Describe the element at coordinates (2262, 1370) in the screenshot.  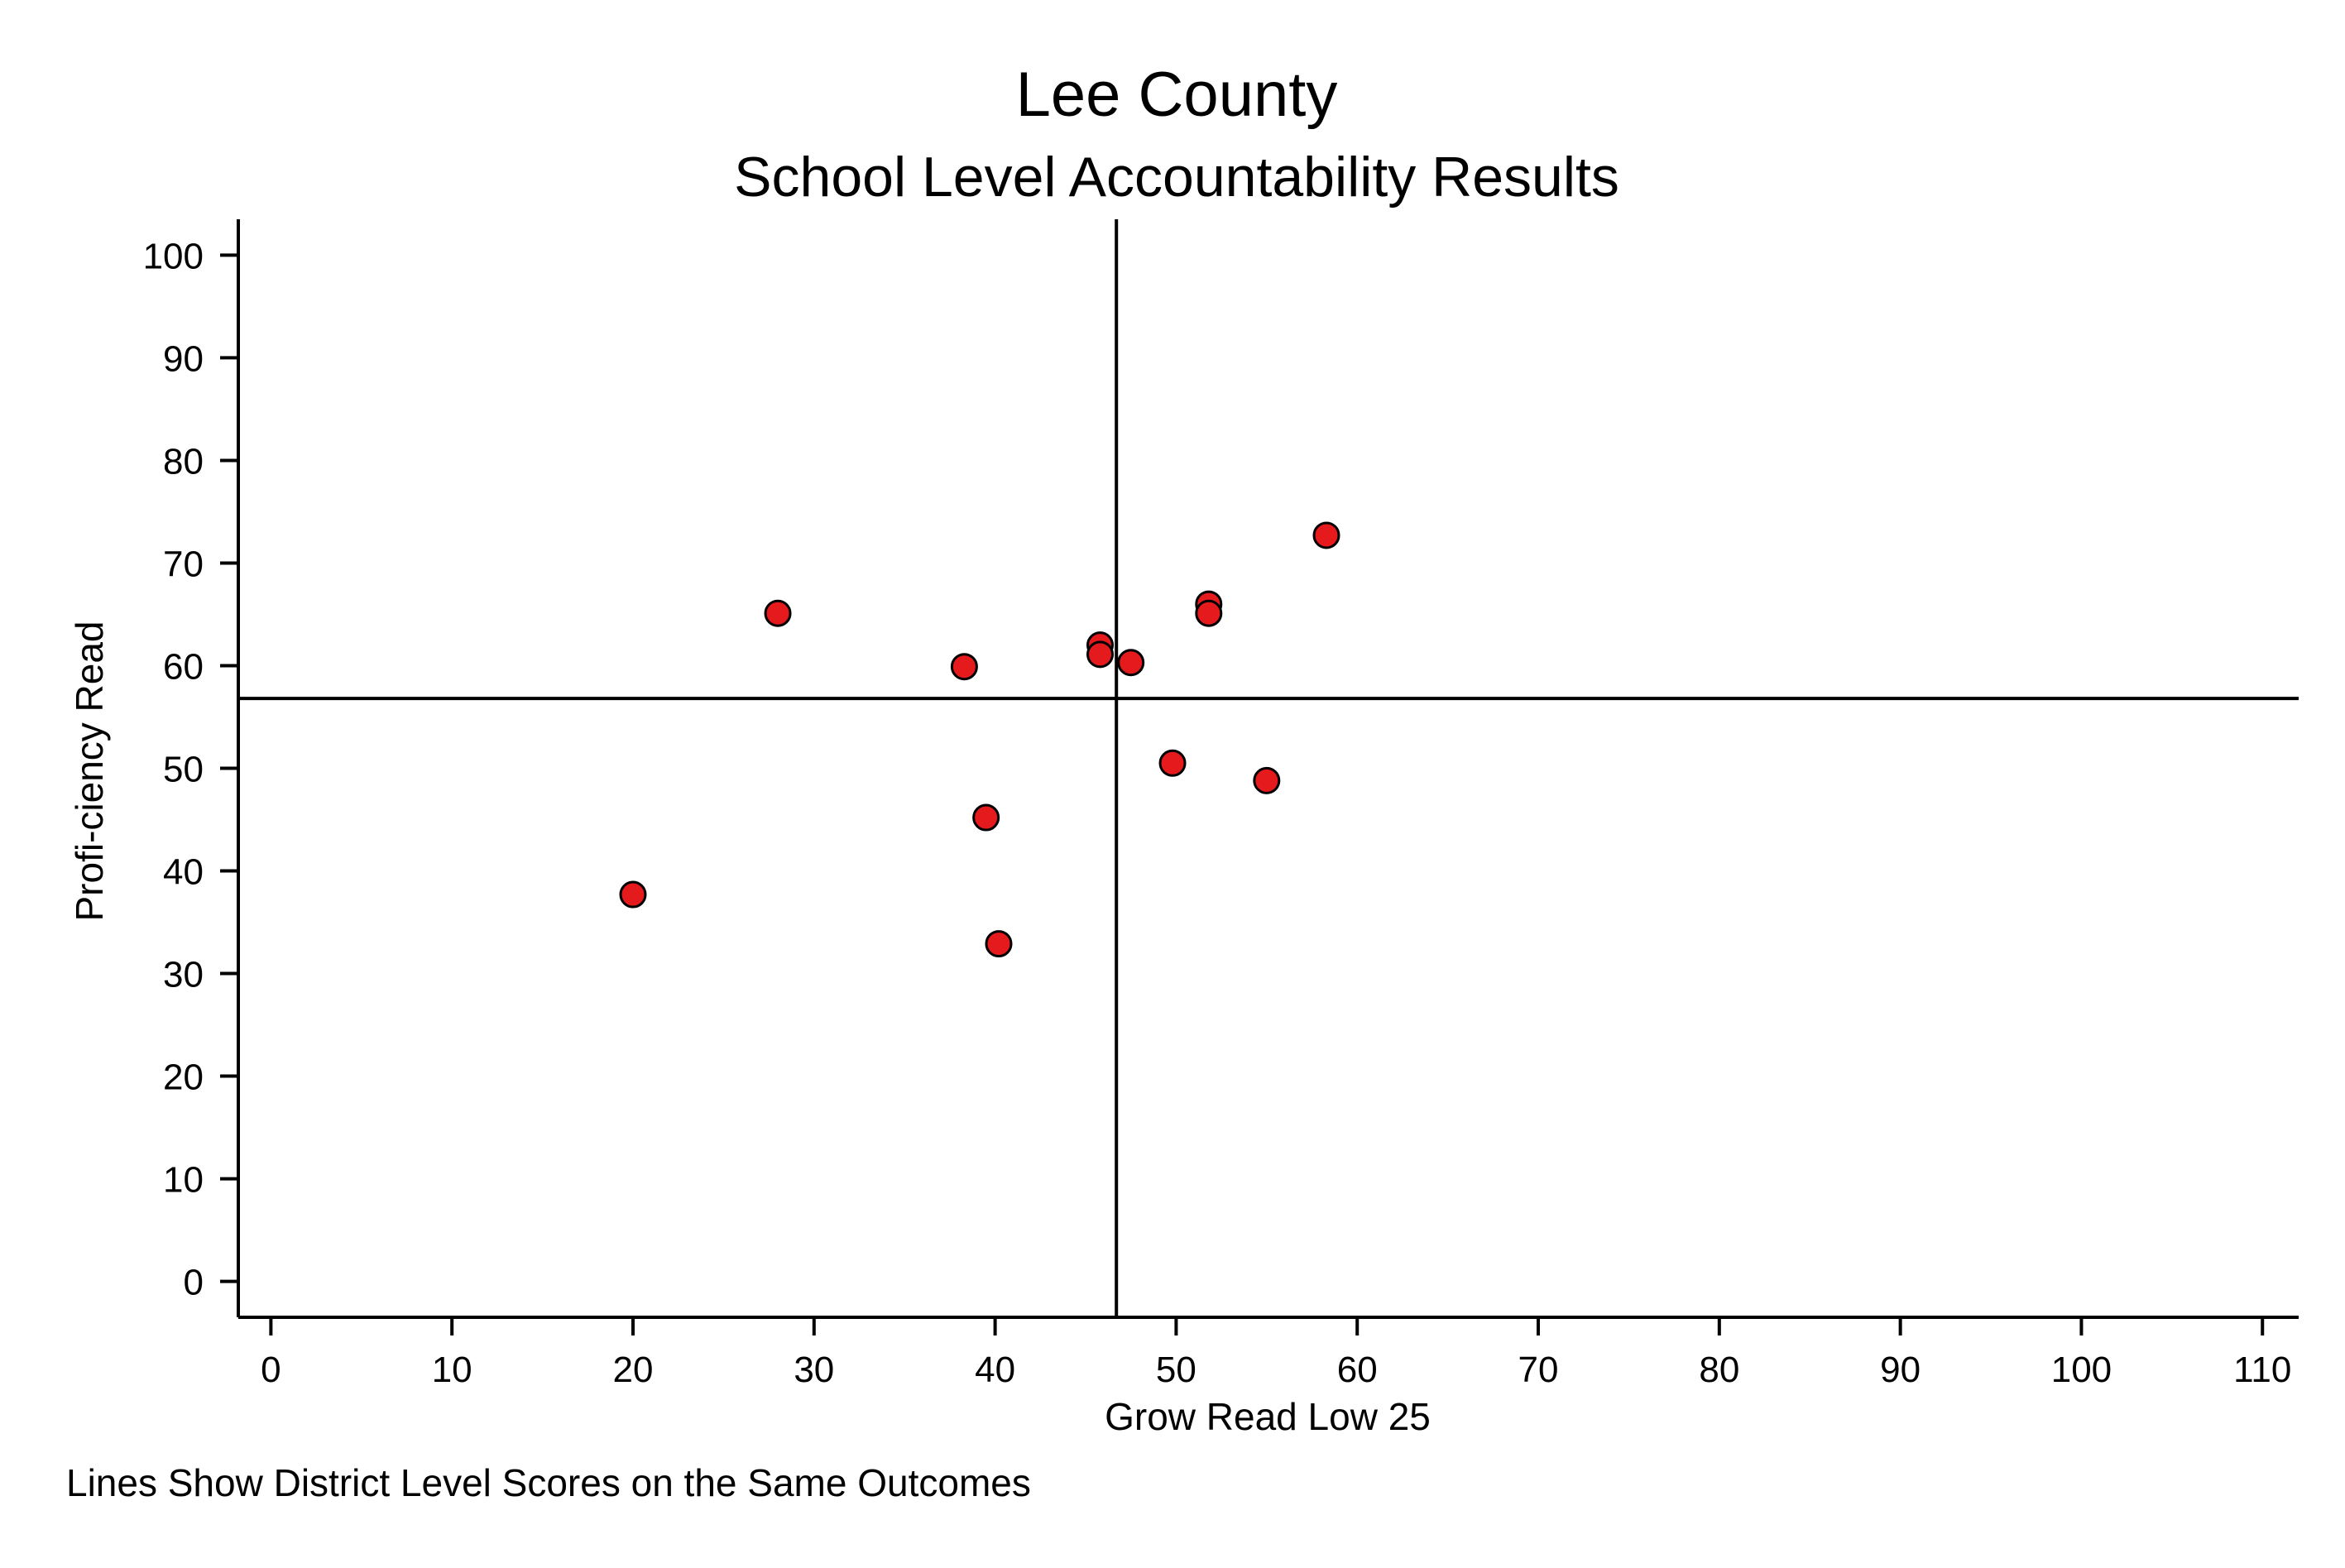
I see `x-tick-label: 110` at that location.